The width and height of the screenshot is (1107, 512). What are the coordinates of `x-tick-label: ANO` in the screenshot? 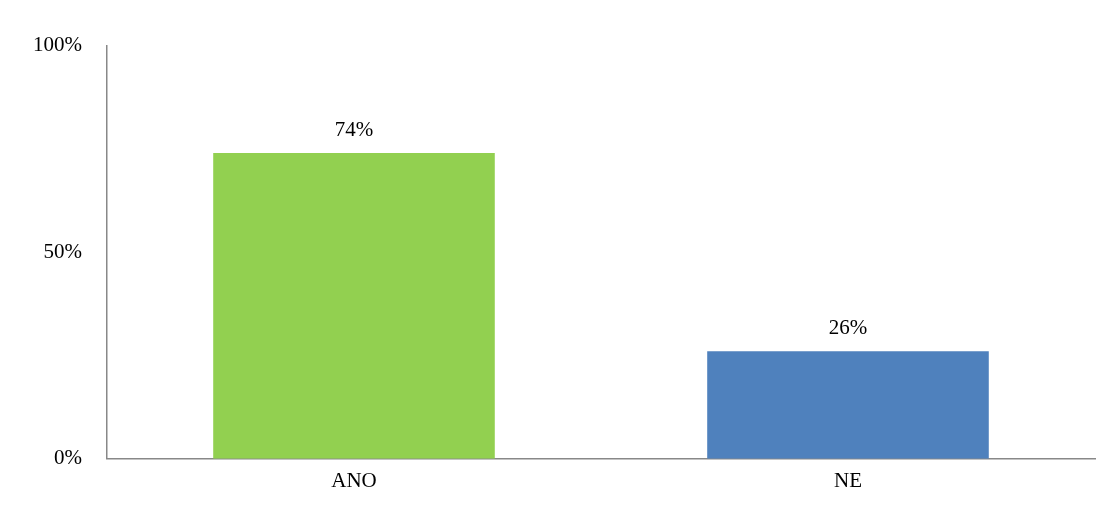 It's located at (354, 479).